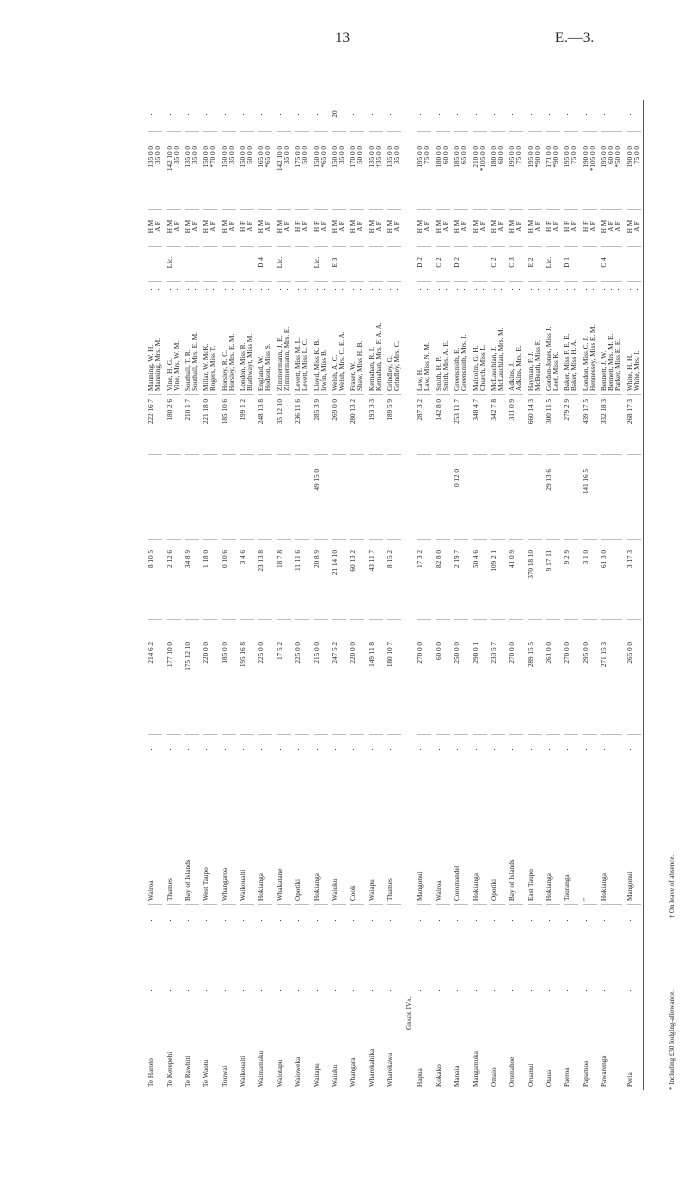 The image size is (700, 1192). I want to click on total-expenditure-text: 35 12 10, so click(280, 412).